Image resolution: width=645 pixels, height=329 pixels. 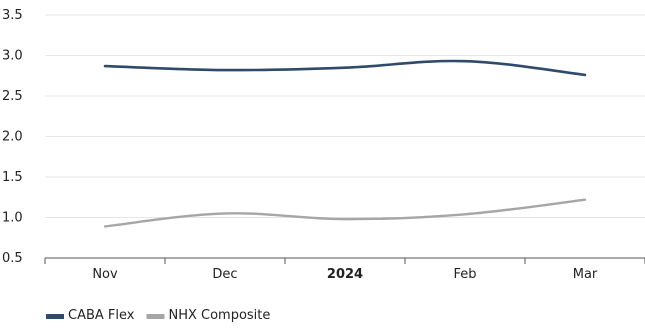 I want to click on legend-label: NHX Composite, so click(x=219, y=315).